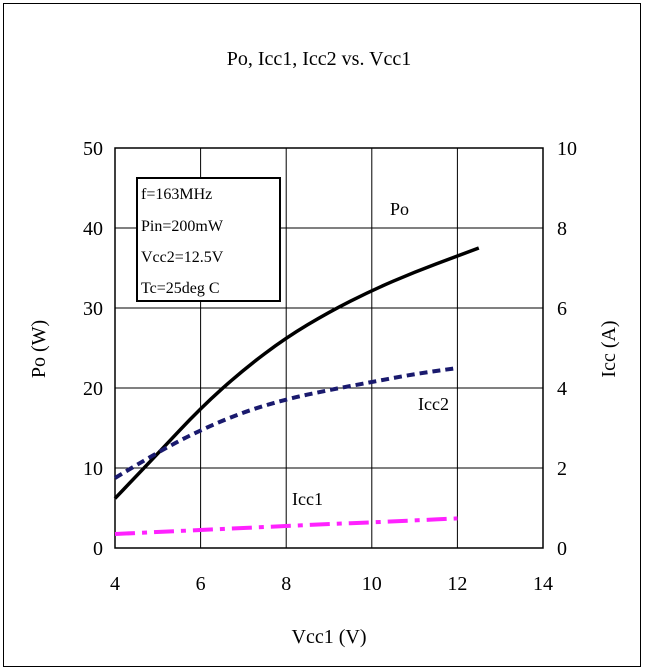 The height and width of the screenshot is (671, 646). I want to click on y-right-tick-label-1: 2, so click(562, 469).